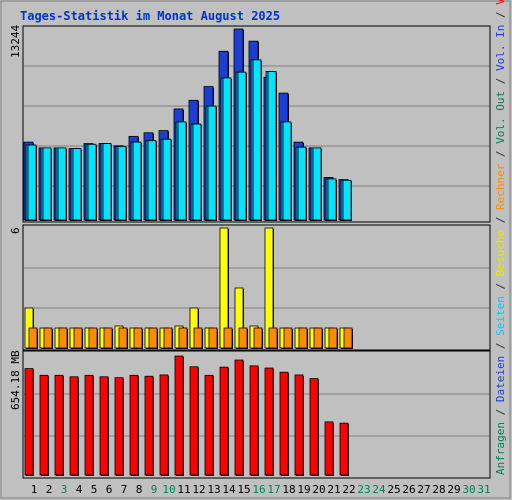 Image resolution: width=512 pixels, height=500 pixels. What do you see at coordinates (500, 48) in the screenshot?
I see `legend-entry: Vol. In` at bounding box center [500, 48].